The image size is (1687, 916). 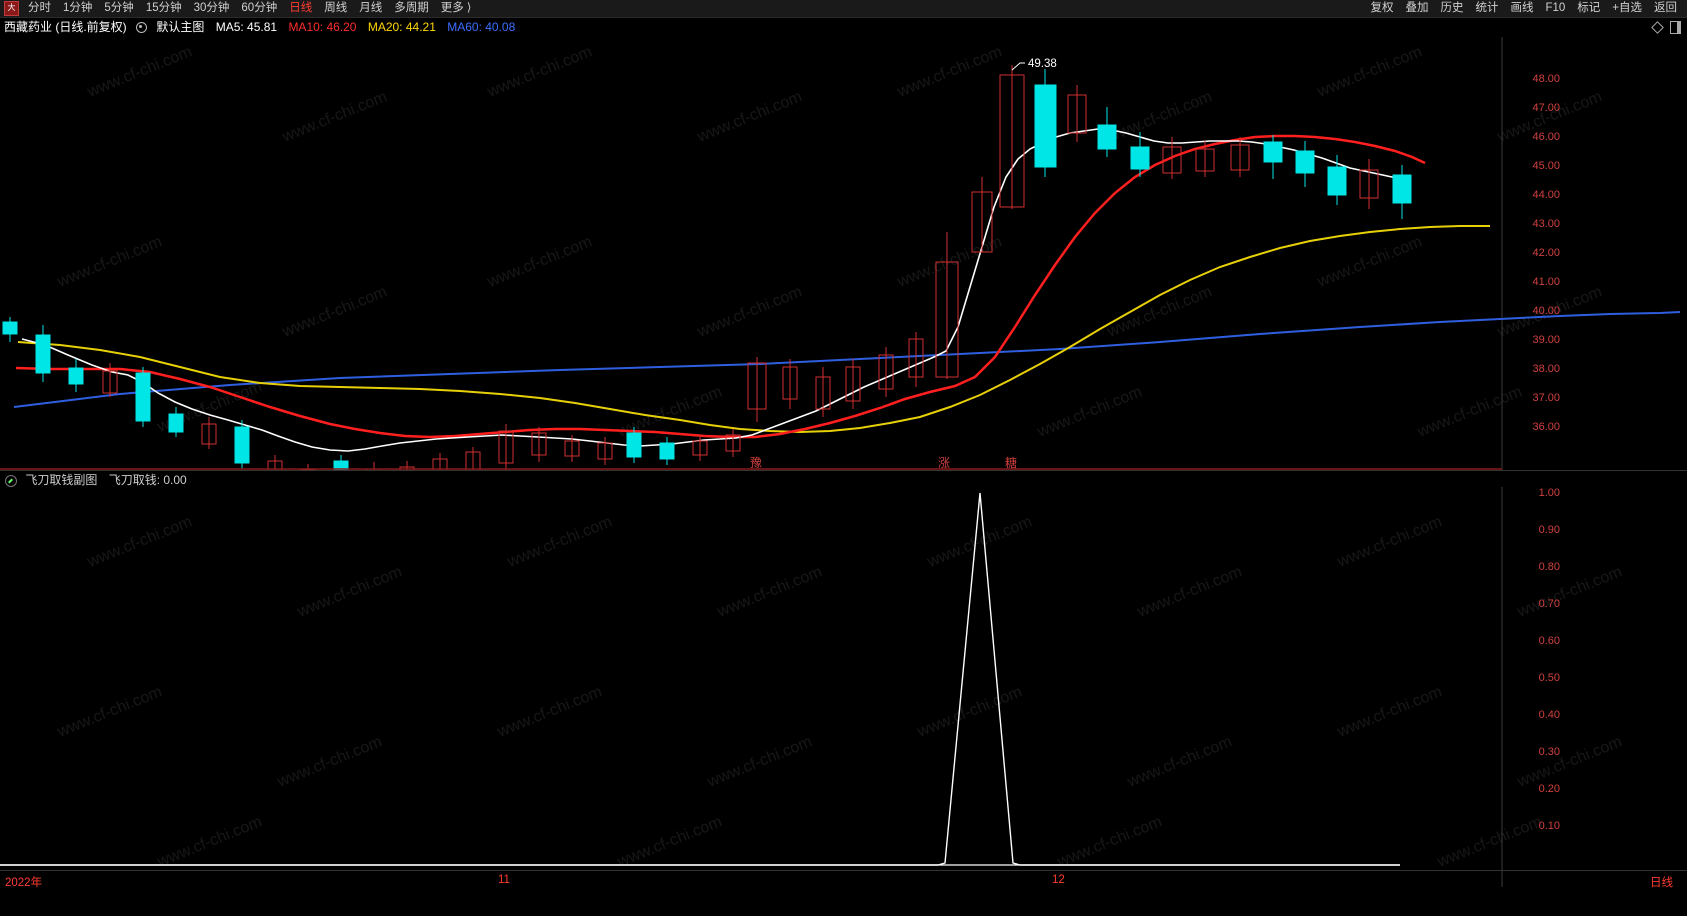 What do you see at coordinates (336, 8) in the screenshot?
I see `period-weekly: 周线` at bounding box center [336, 8].